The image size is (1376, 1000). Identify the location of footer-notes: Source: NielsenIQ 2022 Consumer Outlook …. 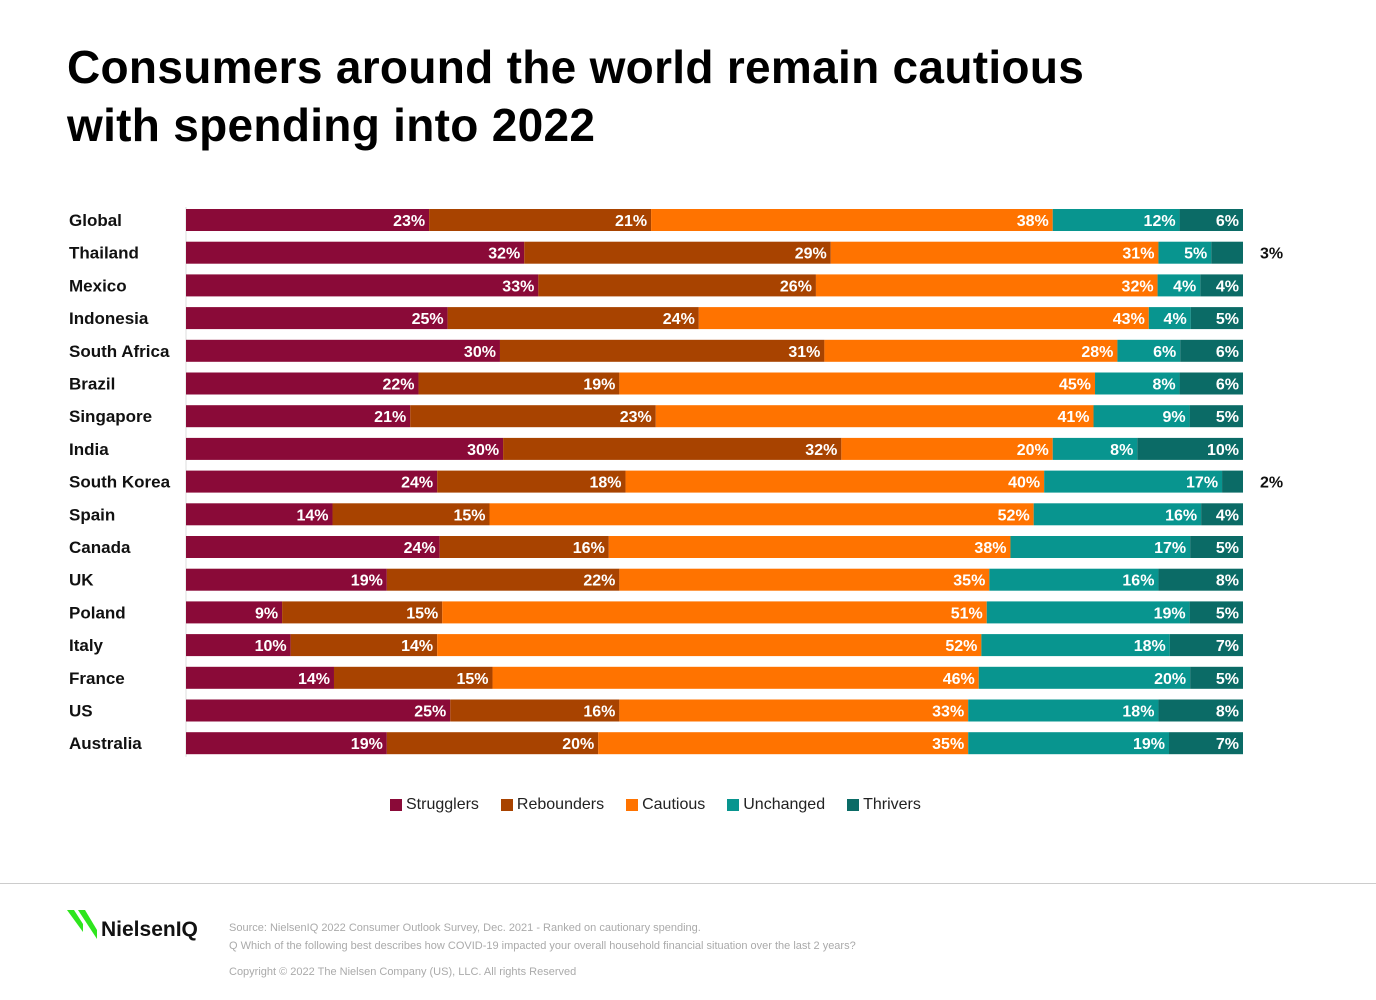
(542, 950).